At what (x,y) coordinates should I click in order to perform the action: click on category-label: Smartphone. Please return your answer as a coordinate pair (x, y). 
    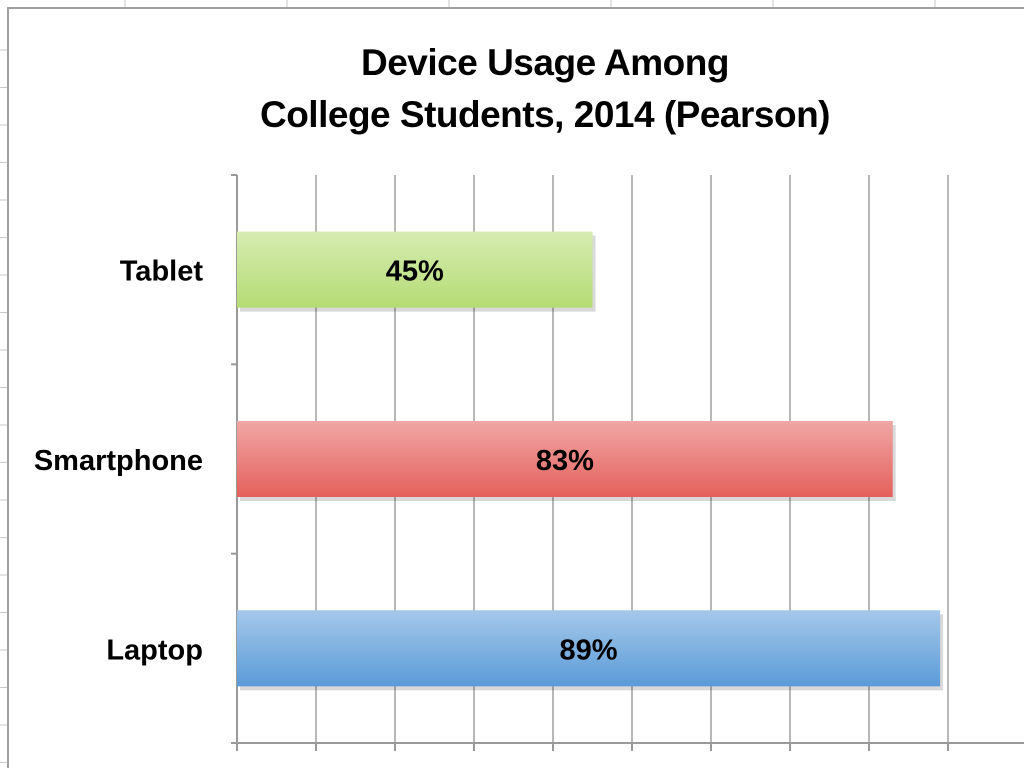
    Looking at the image, I should click on (118, 461).